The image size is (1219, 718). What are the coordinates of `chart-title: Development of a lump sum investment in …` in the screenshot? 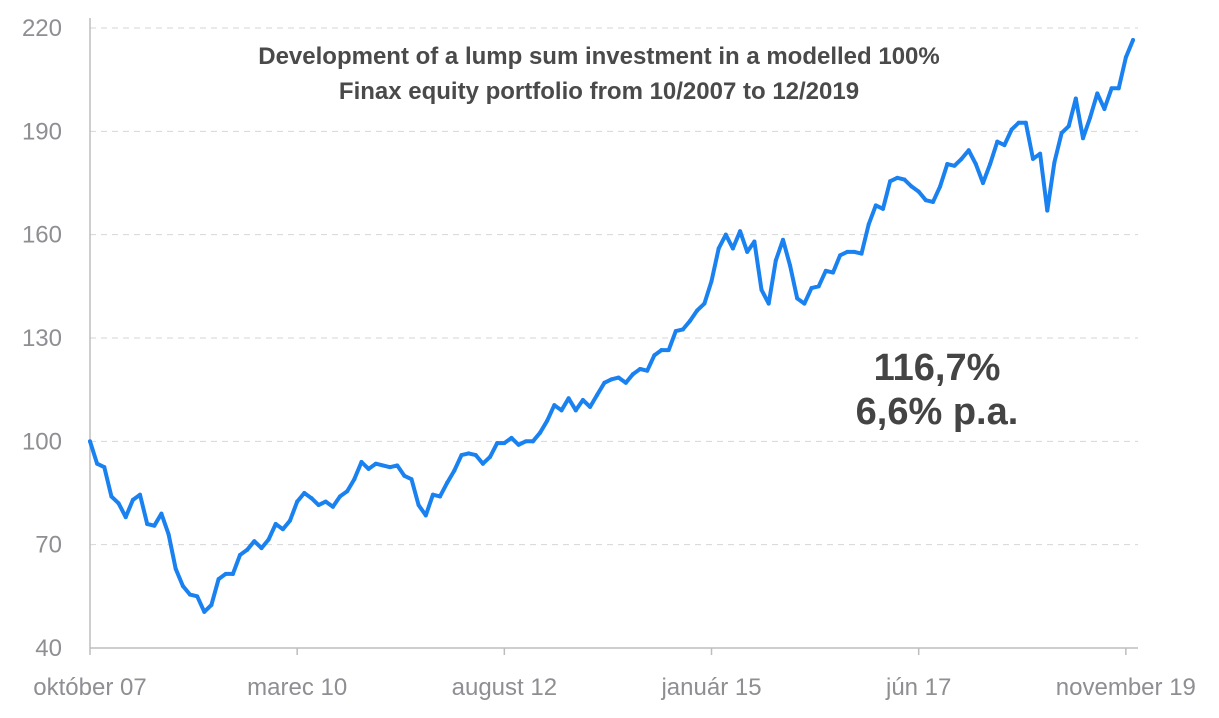 It's located at (599, 74).